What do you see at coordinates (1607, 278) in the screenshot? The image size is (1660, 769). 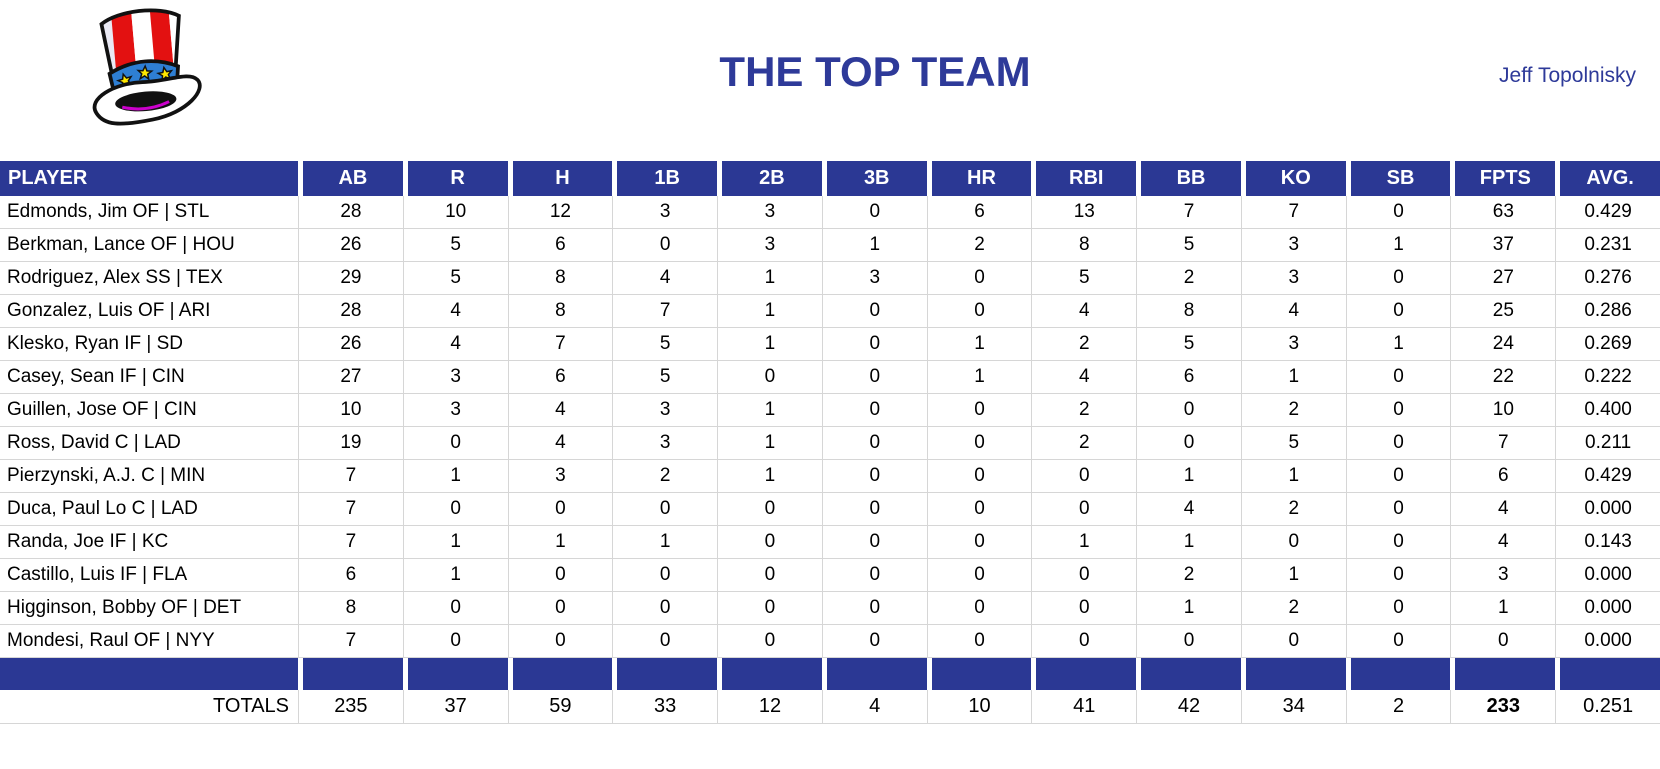 I see `stat-cell: 0.276` at bounding box center [1607, 278].